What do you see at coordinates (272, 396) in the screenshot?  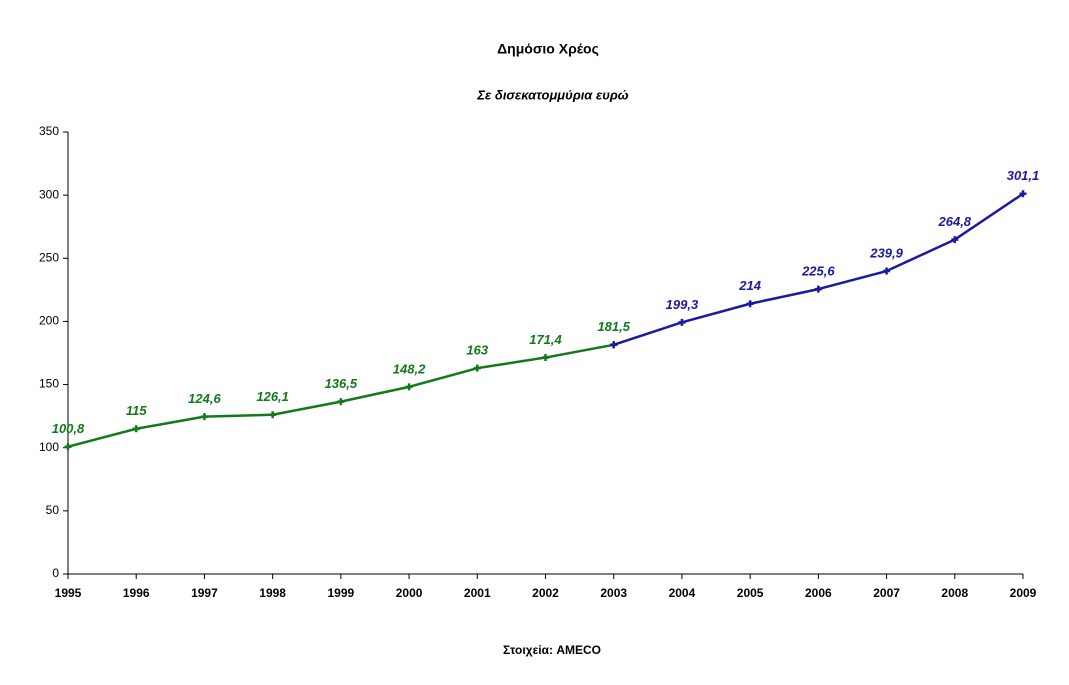 I see `data-label: 126,1` at bounding box center [272, 396].